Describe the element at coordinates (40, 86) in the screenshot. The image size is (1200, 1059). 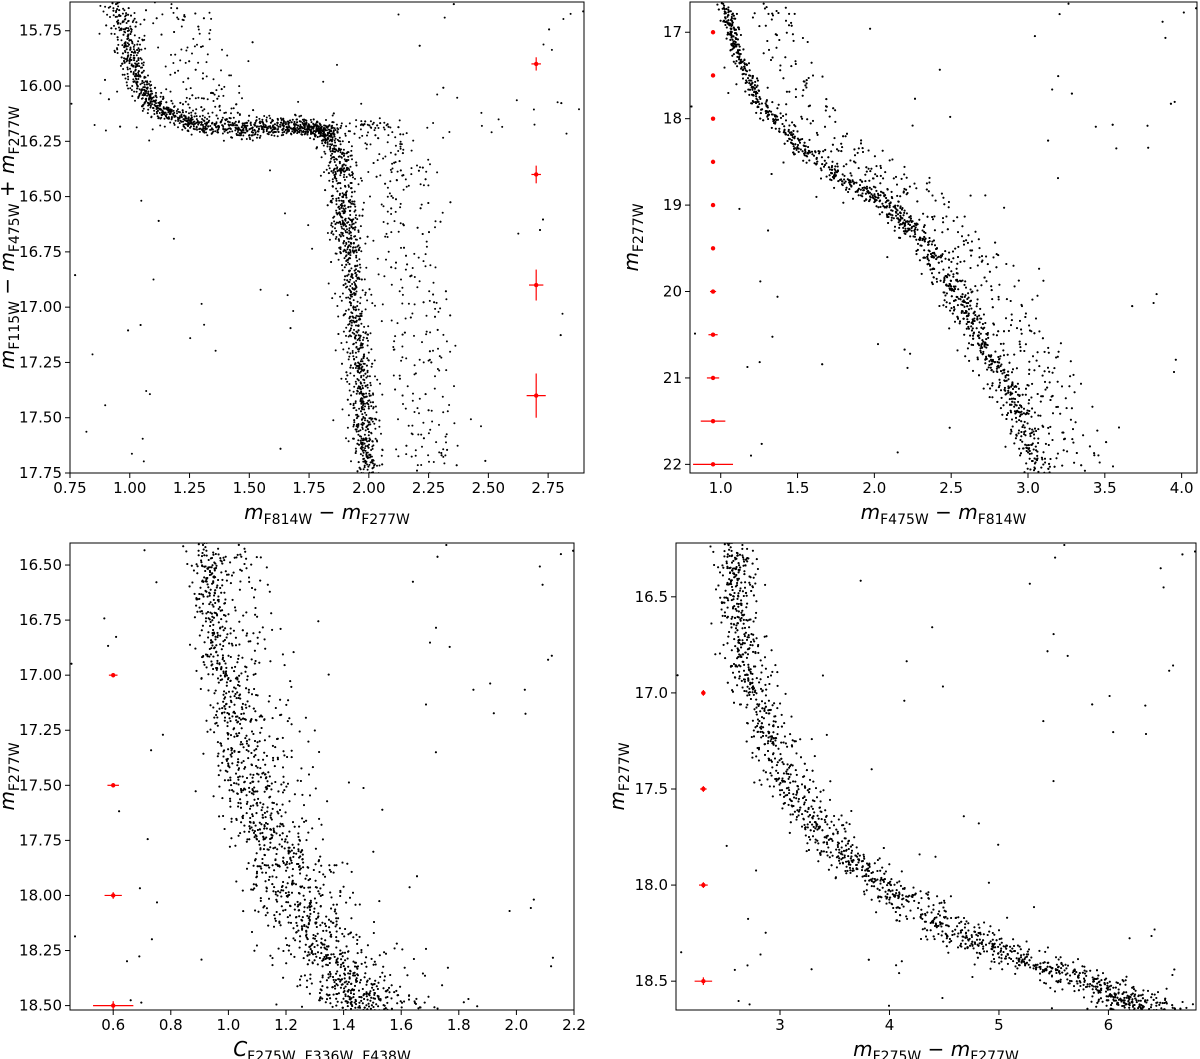
I see `y-tick-label: 16.00` at that location.